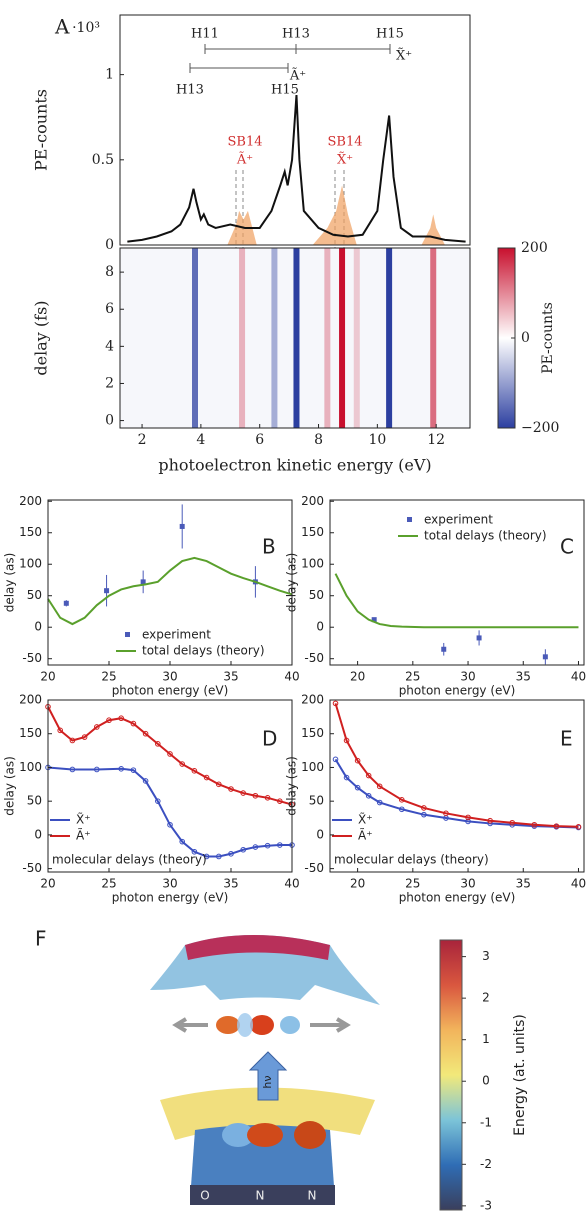 Image resolution: width=586 pixels, height=1216 pixels. I want to click on colorbar-label: PE-counts, so click(548, 338).